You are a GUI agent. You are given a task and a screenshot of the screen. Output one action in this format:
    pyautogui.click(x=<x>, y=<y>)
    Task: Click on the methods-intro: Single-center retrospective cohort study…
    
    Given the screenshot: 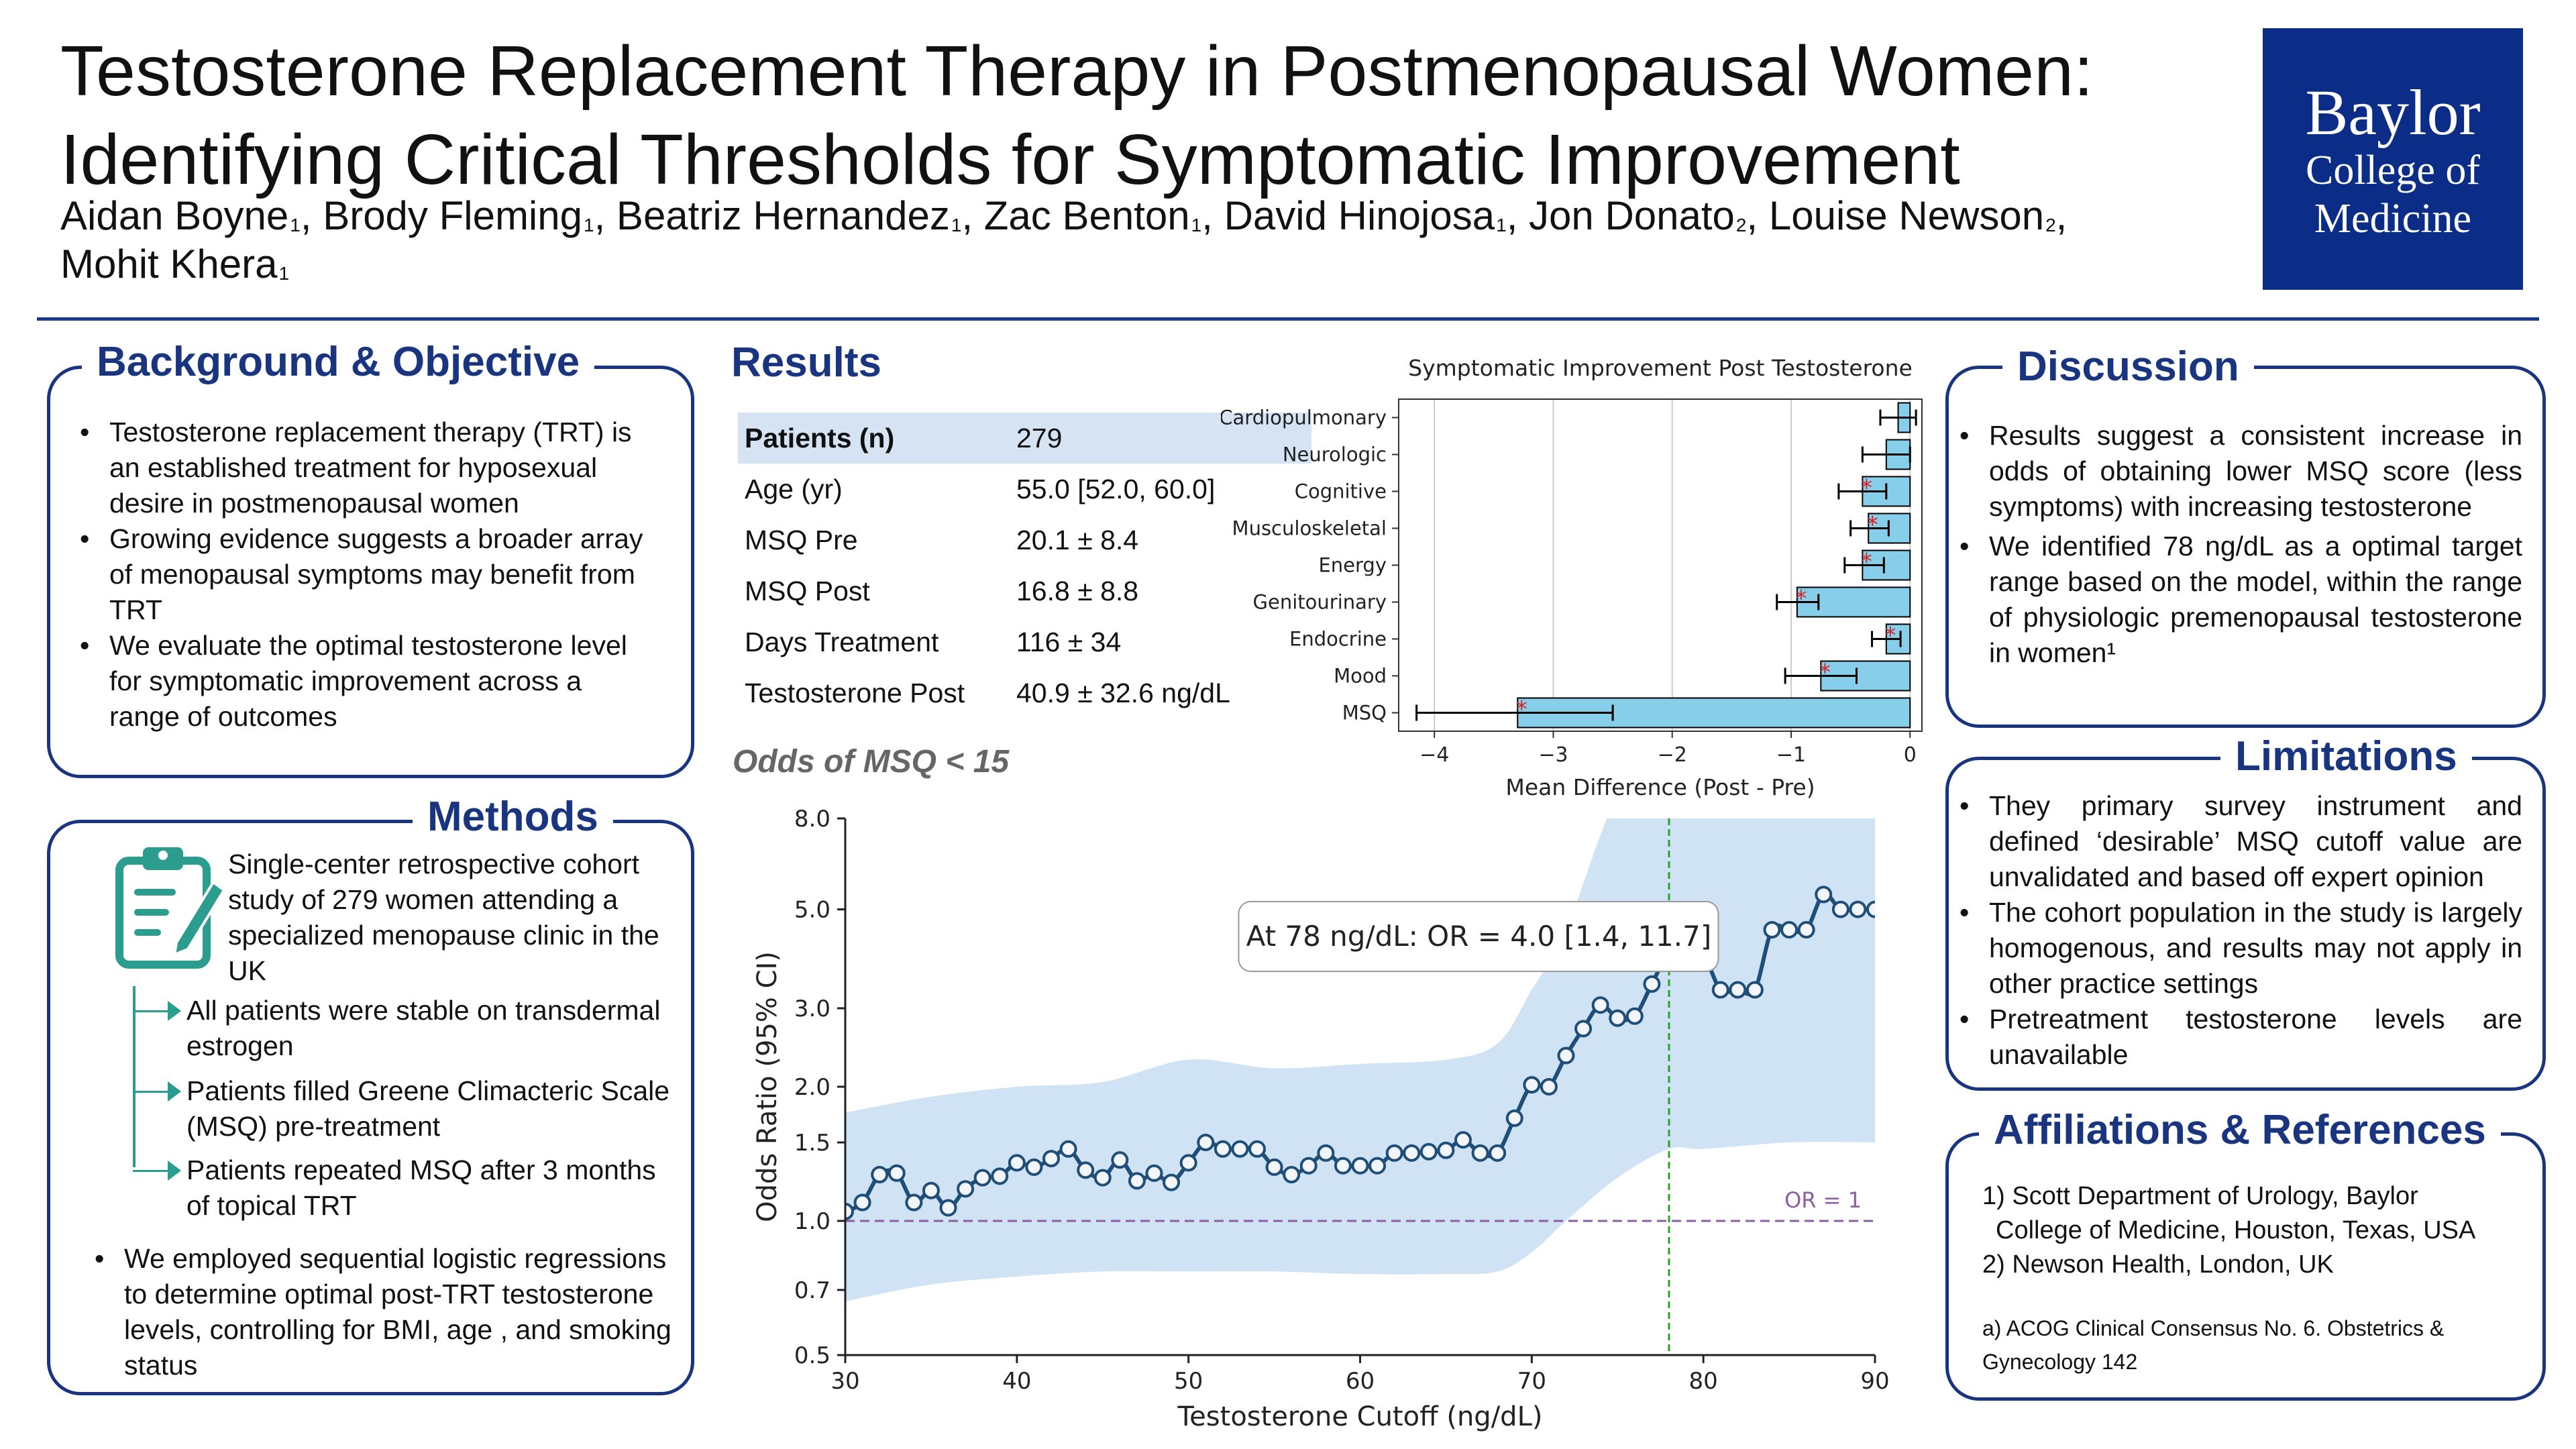 What is the action you would take?
    pyautogui.click(x=443, y=917)
    